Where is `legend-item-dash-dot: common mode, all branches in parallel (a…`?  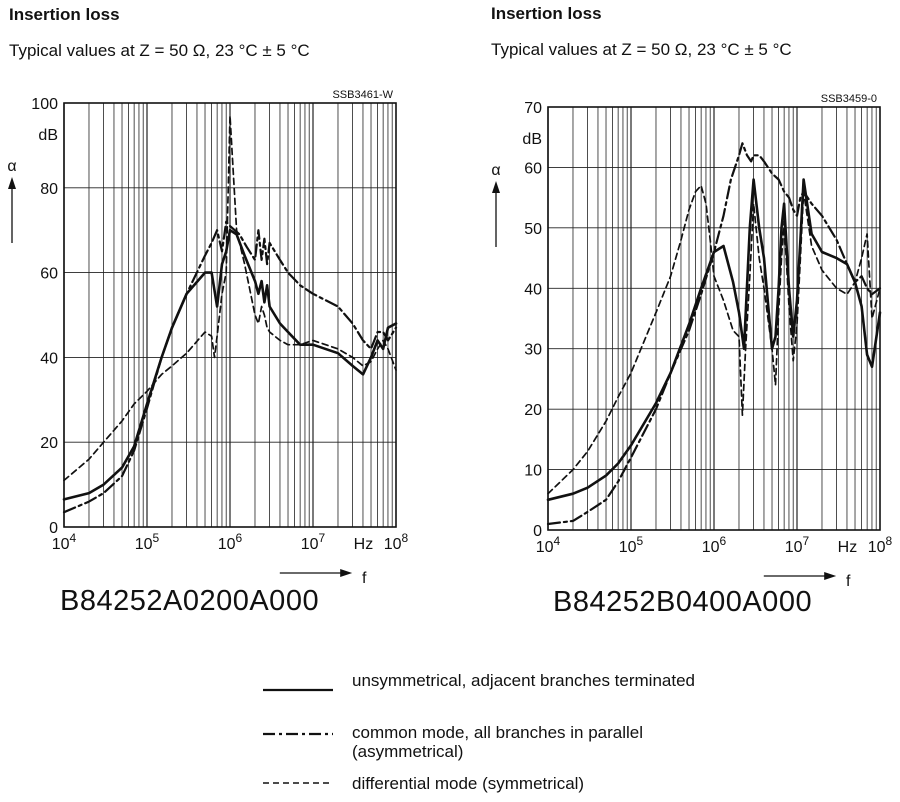 legend-item-dash-dot: common mode, all branches in parallel (a… is located at coordinates (498, 742).